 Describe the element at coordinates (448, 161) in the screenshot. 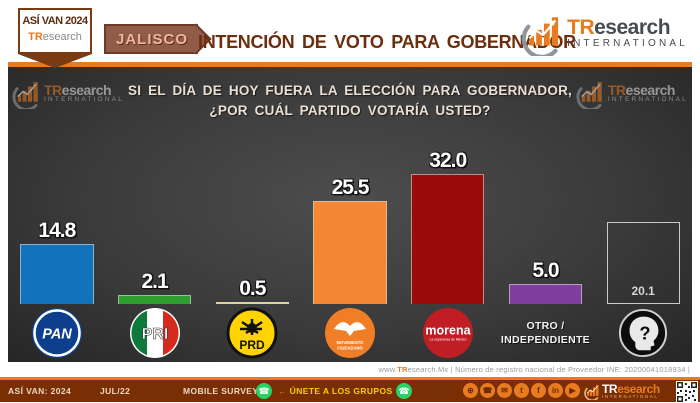

I see `bar-value-morena: 32.0` at that location.